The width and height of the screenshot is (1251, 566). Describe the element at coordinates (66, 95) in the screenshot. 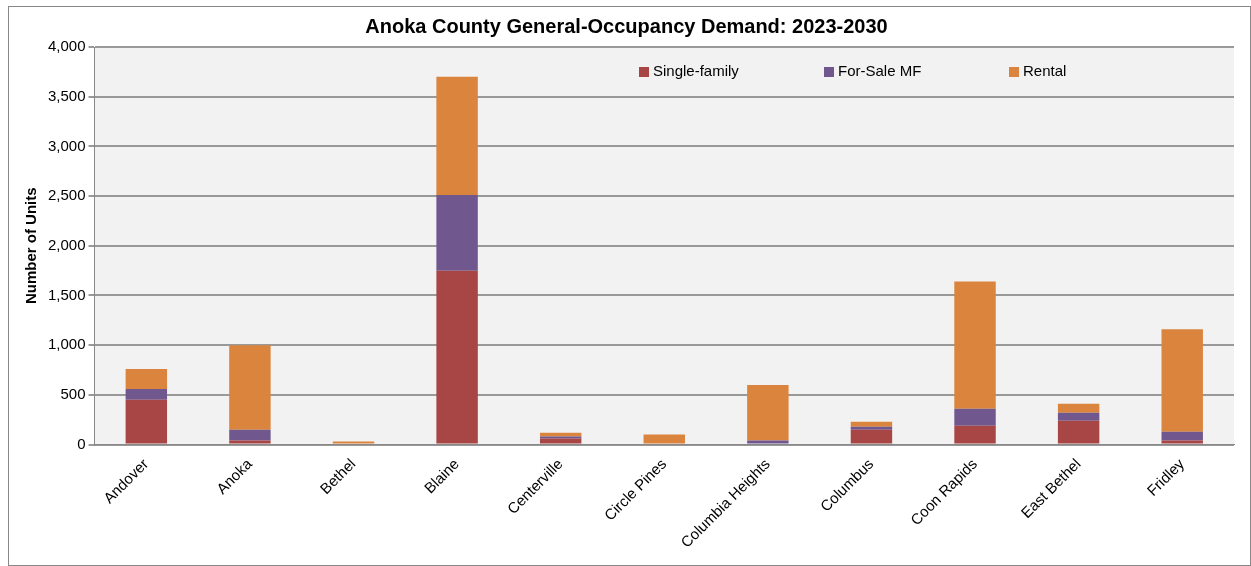

I see `y-tick-label: 3,500` at that location.